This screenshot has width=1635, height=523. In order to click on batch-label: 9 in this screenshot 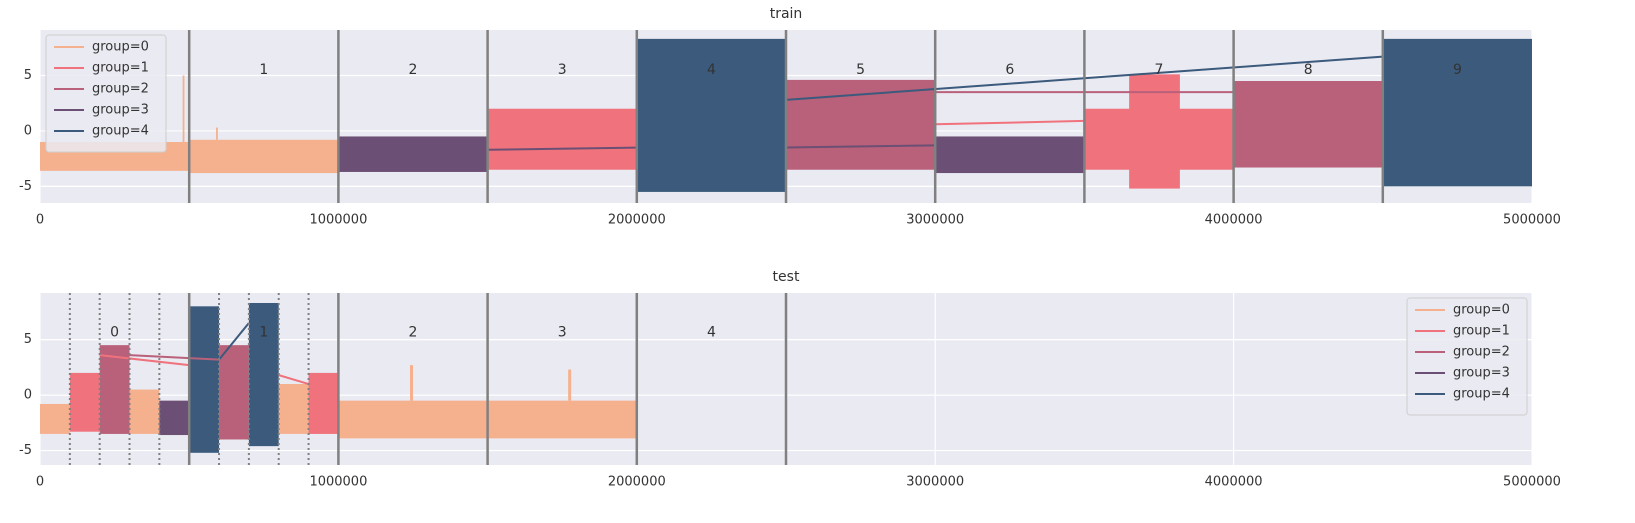, I will do `click(1457, 70)`.